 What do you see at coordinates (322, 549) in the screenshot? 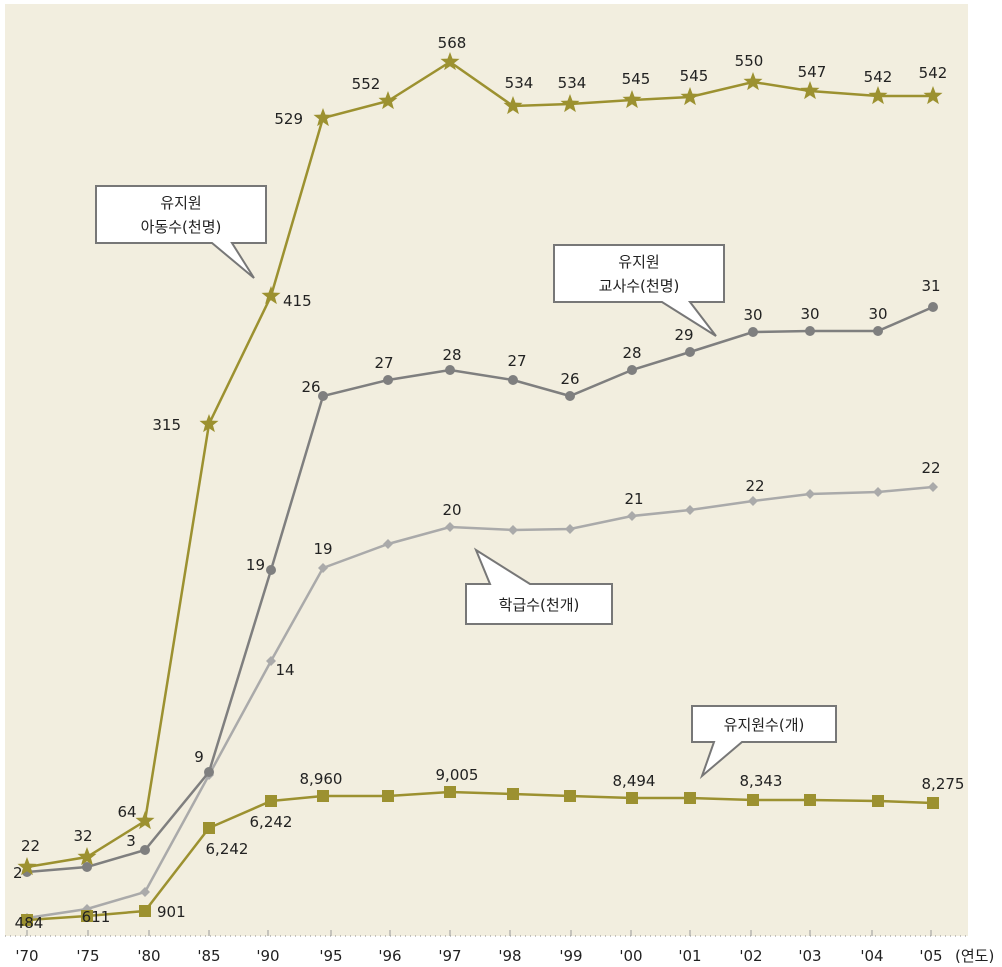
I see `series-2-label-5: 19` at bounding box center [322, 549].